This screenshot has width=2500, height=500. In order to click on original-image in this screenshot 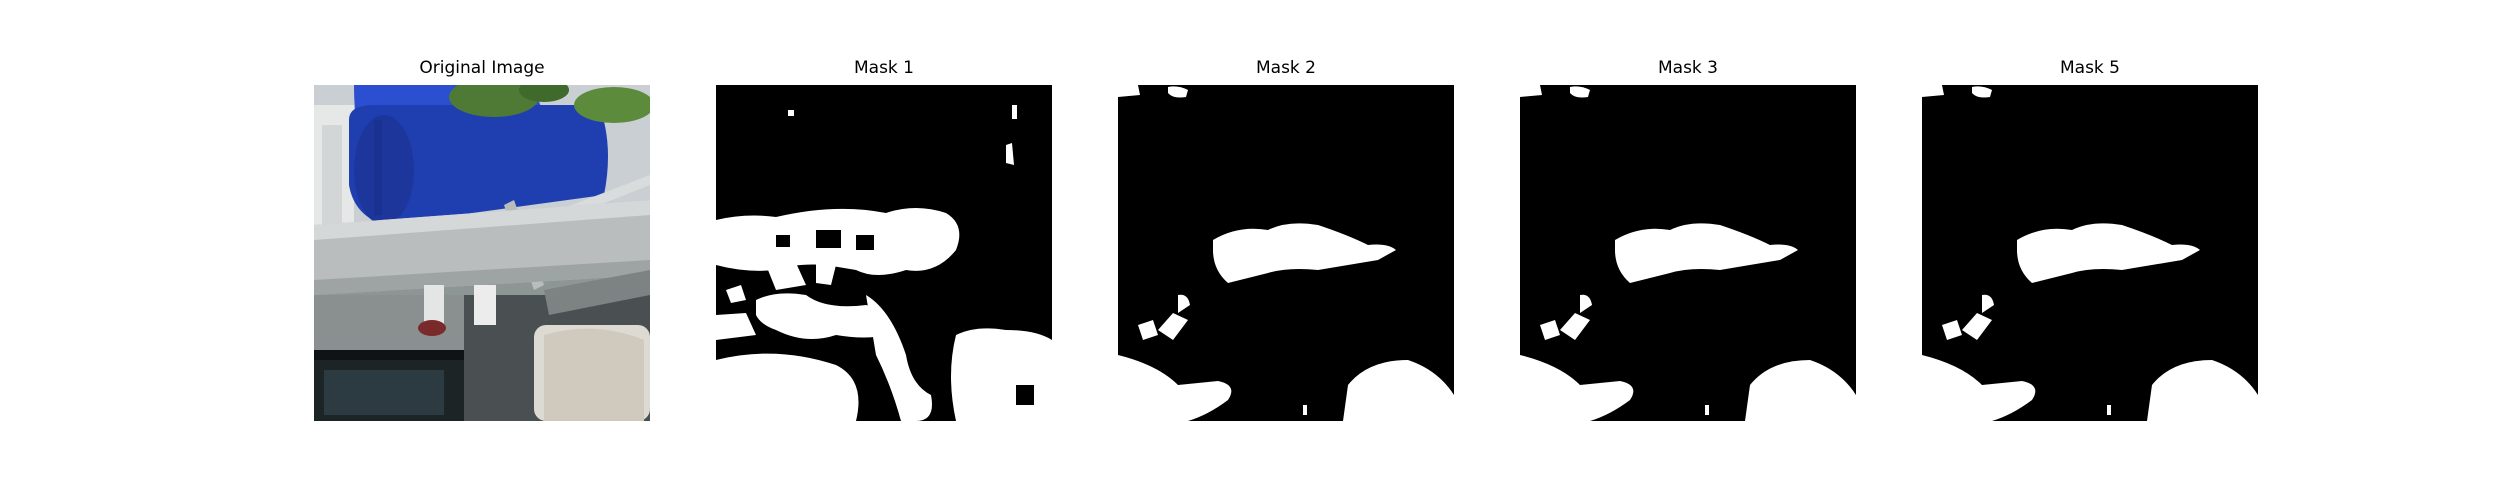, I will do `click(482, 253)`.